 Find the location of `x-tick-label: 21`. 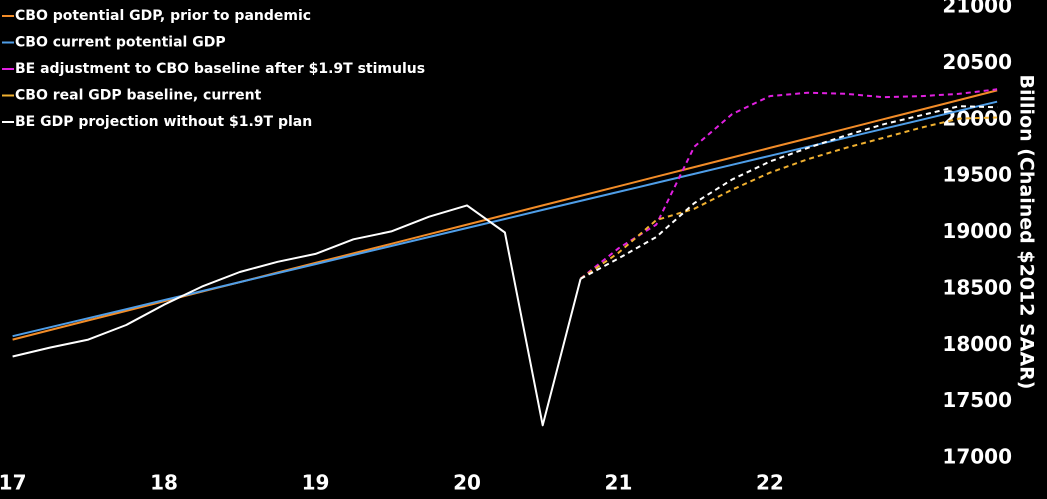

x-tick-label: 21 is located at coordinates (619, 483).